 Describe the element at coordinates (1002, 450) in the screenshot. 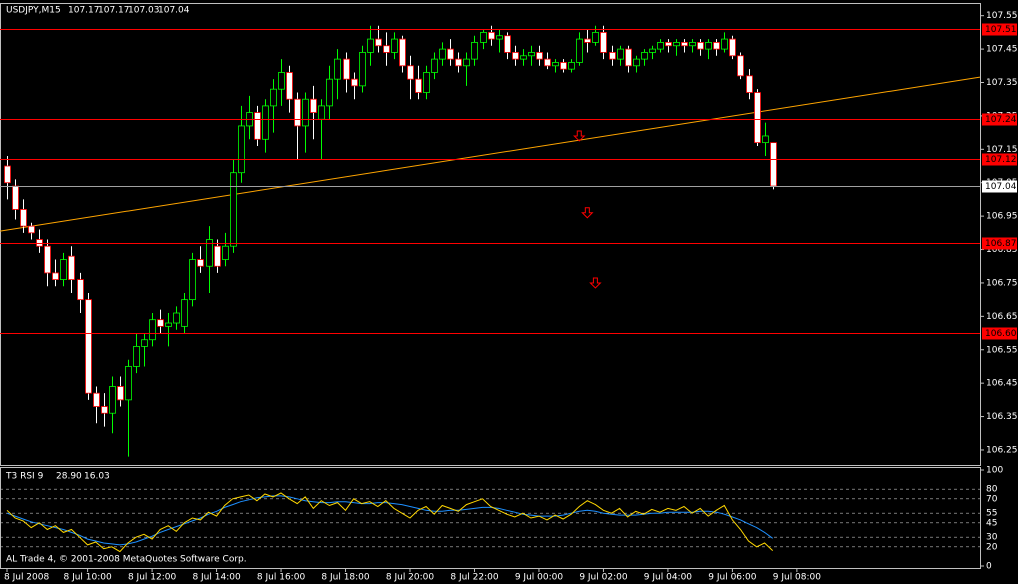

I see `y-tick-label: 106.25` at that location.